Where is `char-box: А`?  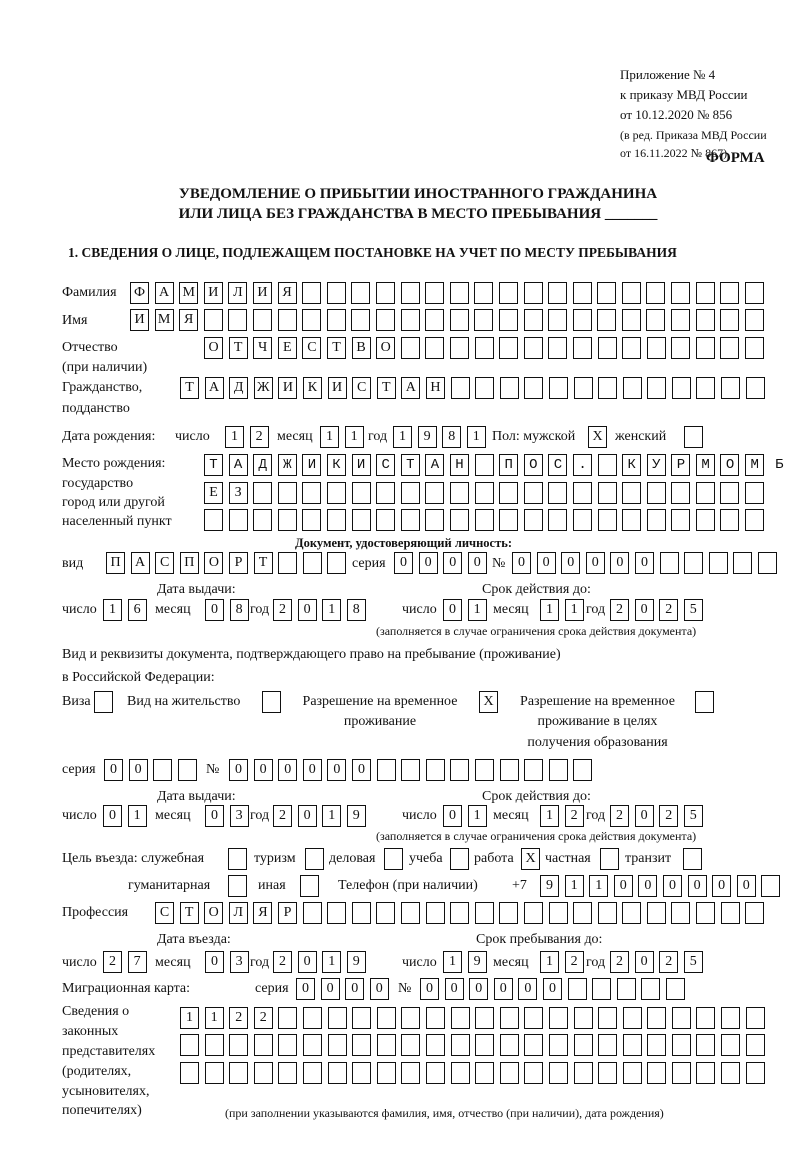 char-box: А is located at coordinates (140, 563).